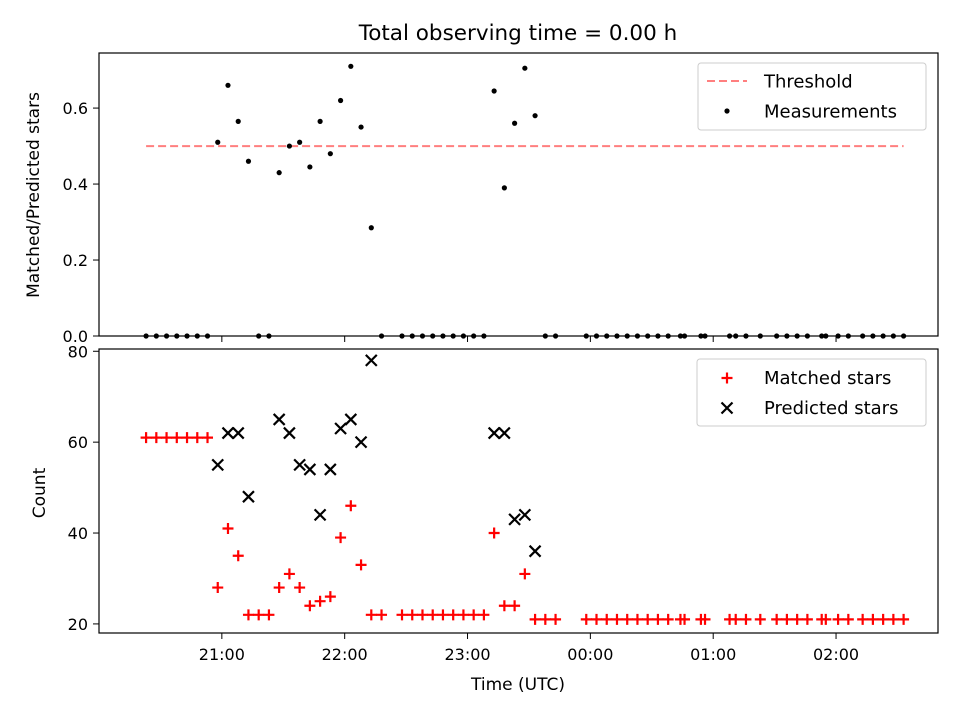  Describe the element at coordinates (517, 685) in the screenshot. I see `bottom-x-axis-label: Time (UTC)` at that location.